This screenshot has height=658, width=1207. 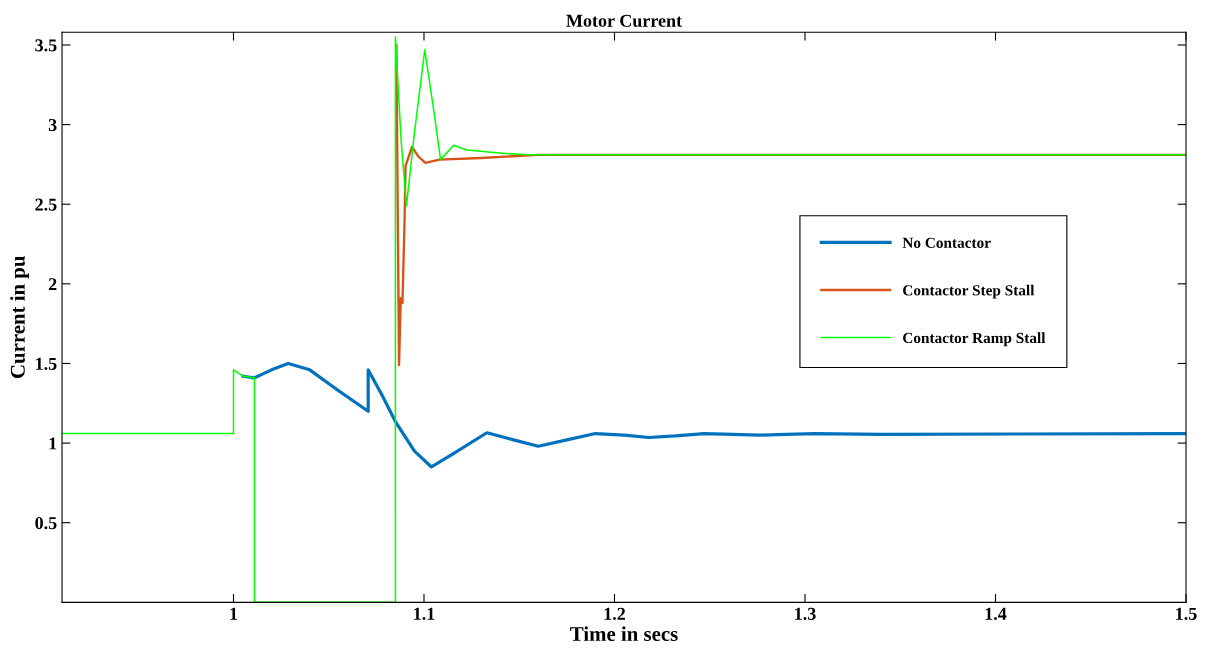 I want to click on y-tick-label: 1, so click(x=53, y=443).